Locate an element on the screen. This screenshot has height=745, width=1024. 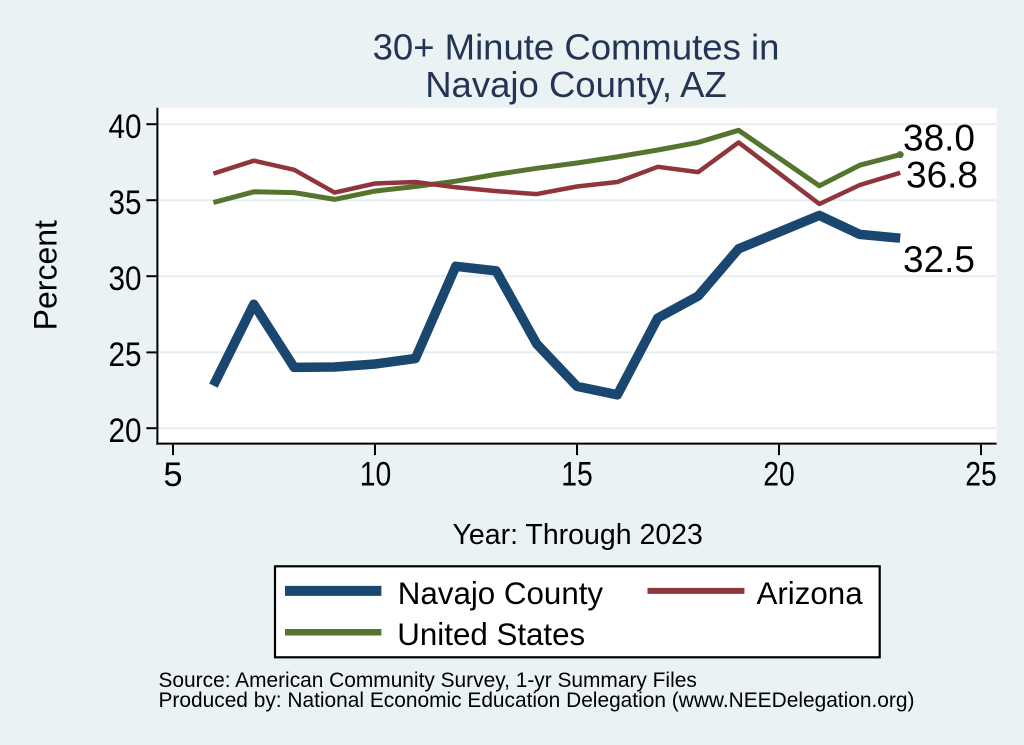
svg-text: 32.5 is located at coordinates (939, 259).